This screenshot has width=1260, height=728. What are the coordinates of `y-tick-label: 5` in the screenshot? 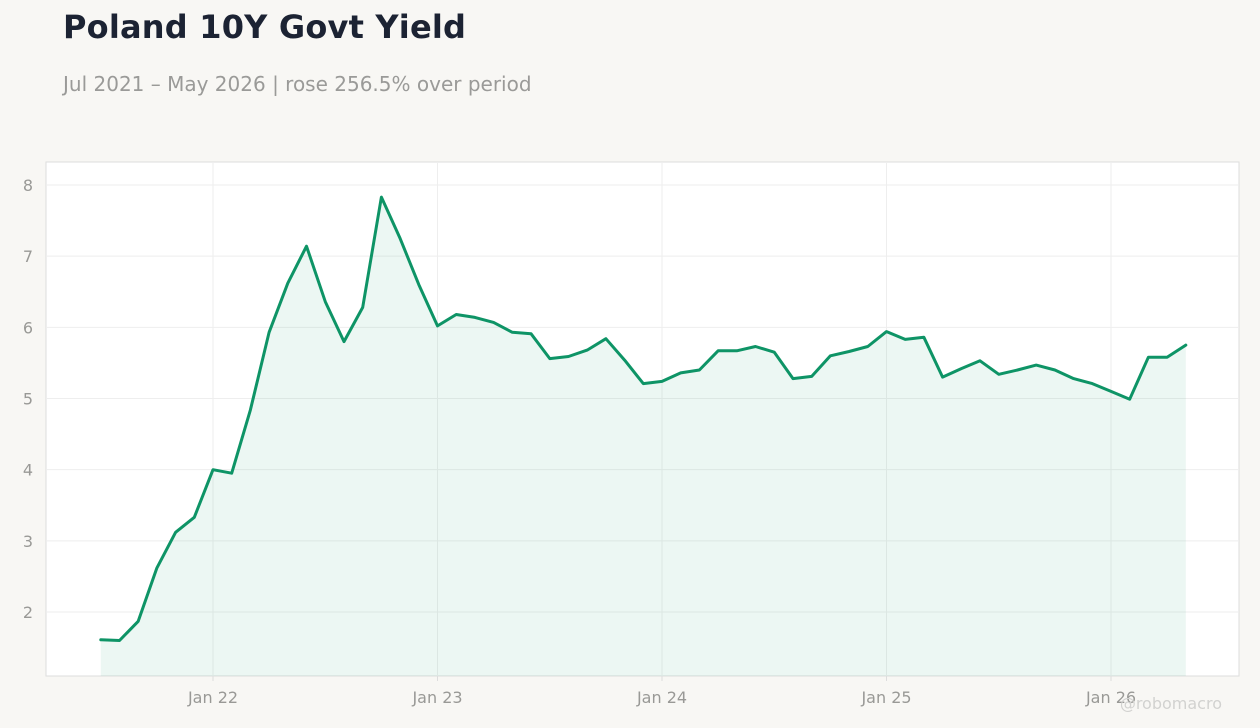 It's located at (28, 399).